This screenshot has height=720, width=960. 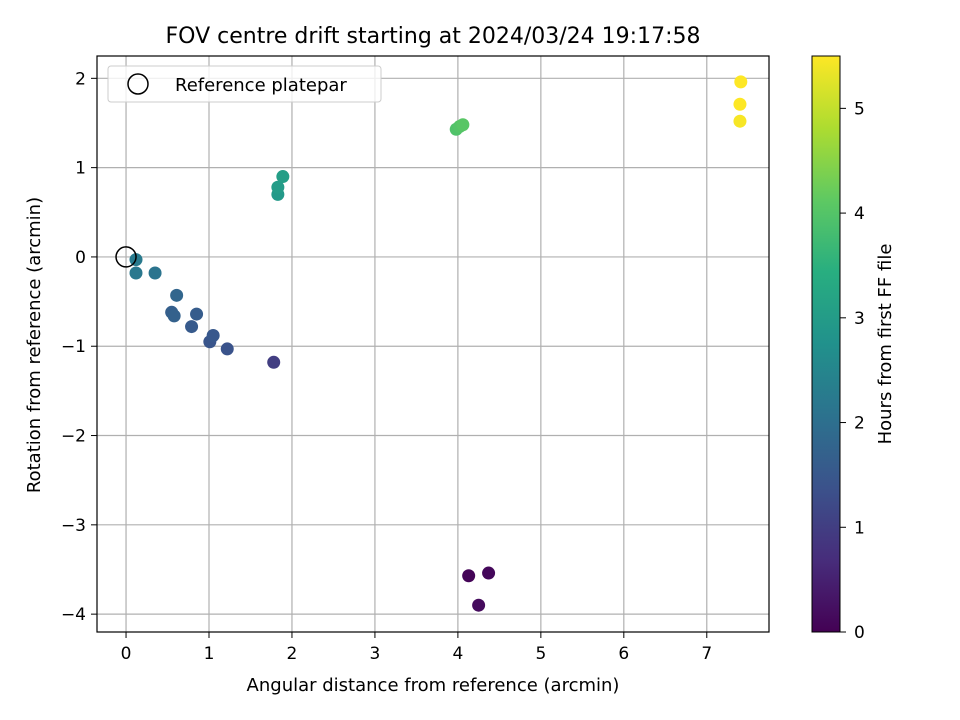 What do you see at coordinates (859, 633) in the screenshot?
I see `colorbar-tick-label: 0` at bounding box center [859, 633].